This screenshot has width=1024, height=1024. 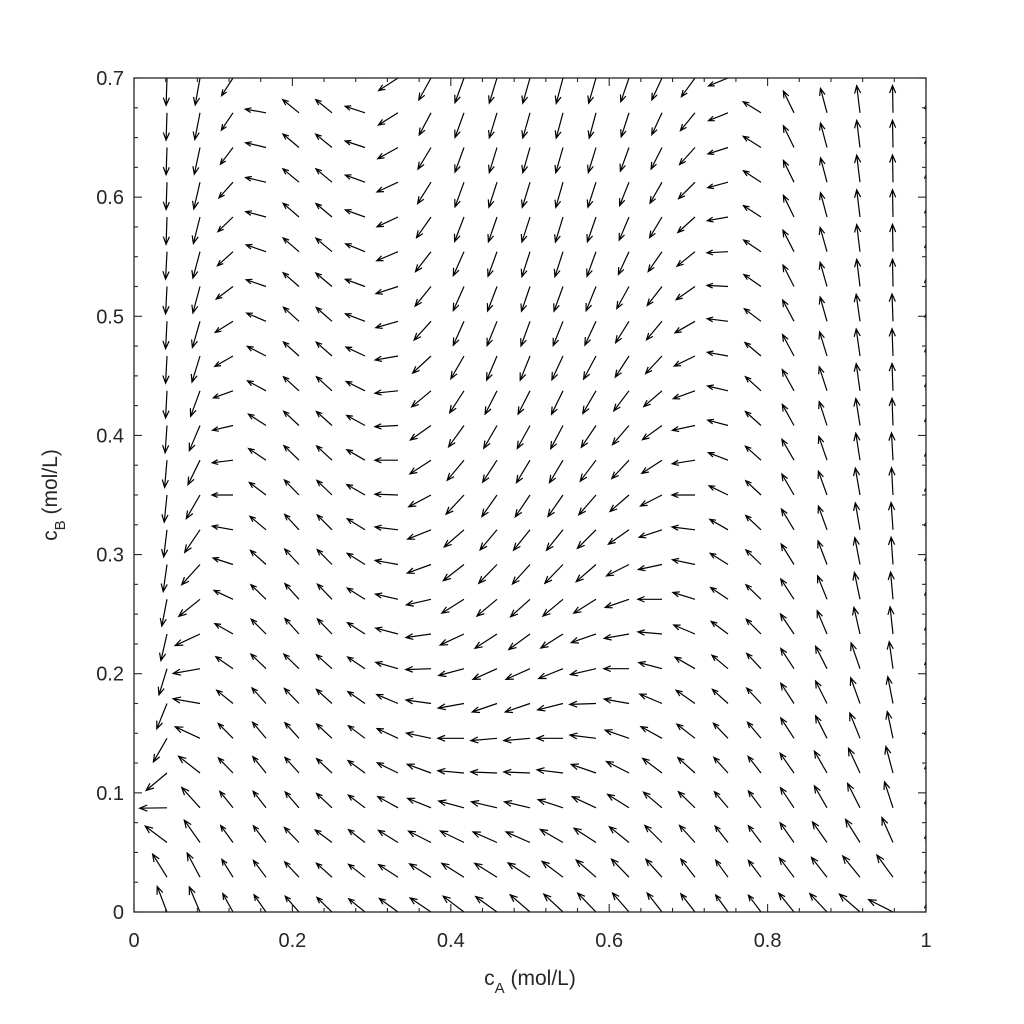 What do you see at coordinates (110, 436) in the screenshot?
I see `y-tick-label: 0.4` at bounding box center [110, 436].